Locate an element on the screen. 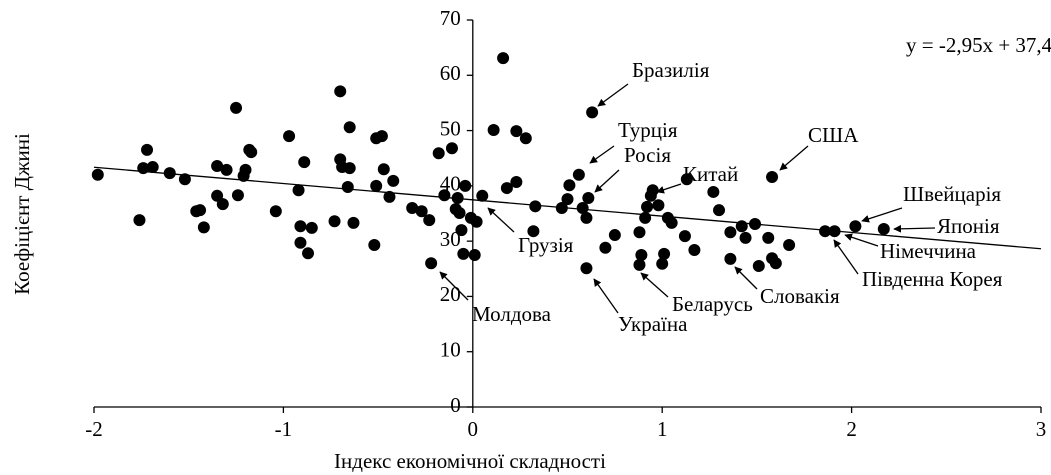 The height and width of the screenshot is (475, 1051). x-axis-label: Індекс економічної складності is located at coordinates (470, 461).